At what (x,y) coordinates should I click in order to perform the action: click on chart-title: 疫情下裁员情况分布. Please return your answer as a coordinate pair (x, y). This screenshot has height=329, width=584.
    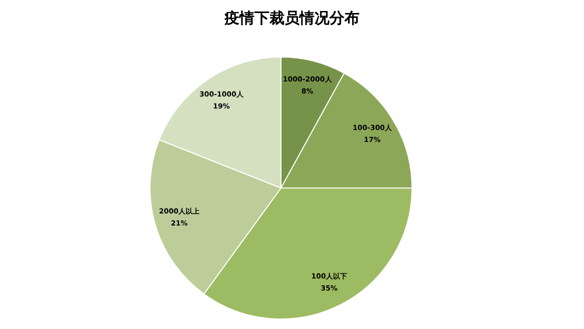
    Looking at the image, I should click on (292, 18).